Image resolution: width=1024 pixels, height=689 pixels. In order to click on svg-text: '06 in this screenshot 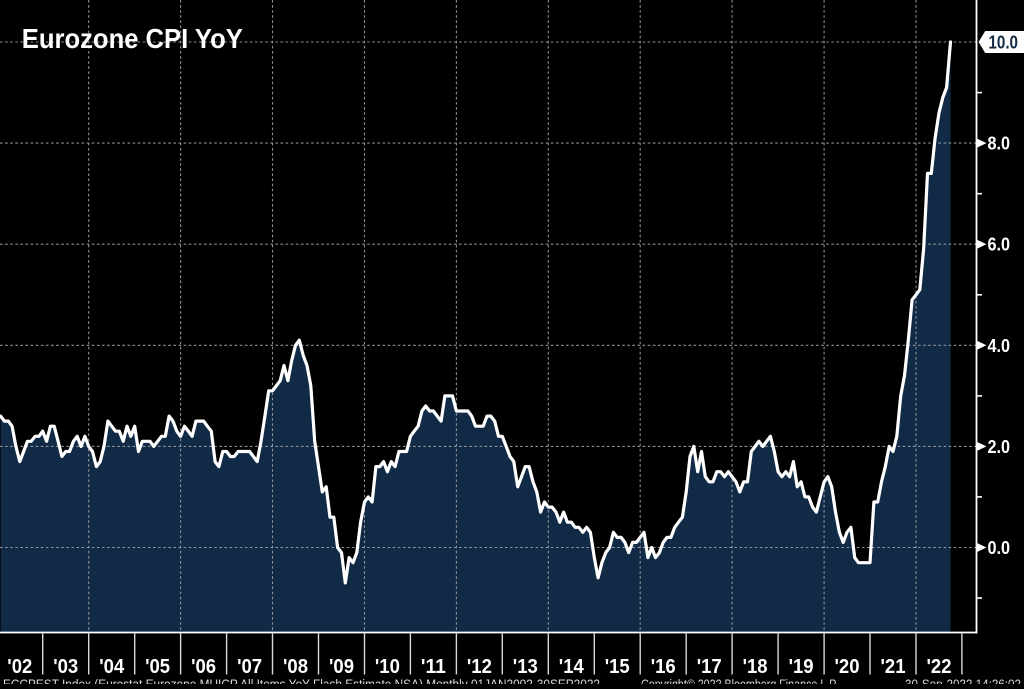, I will do `click(203, 666)`.